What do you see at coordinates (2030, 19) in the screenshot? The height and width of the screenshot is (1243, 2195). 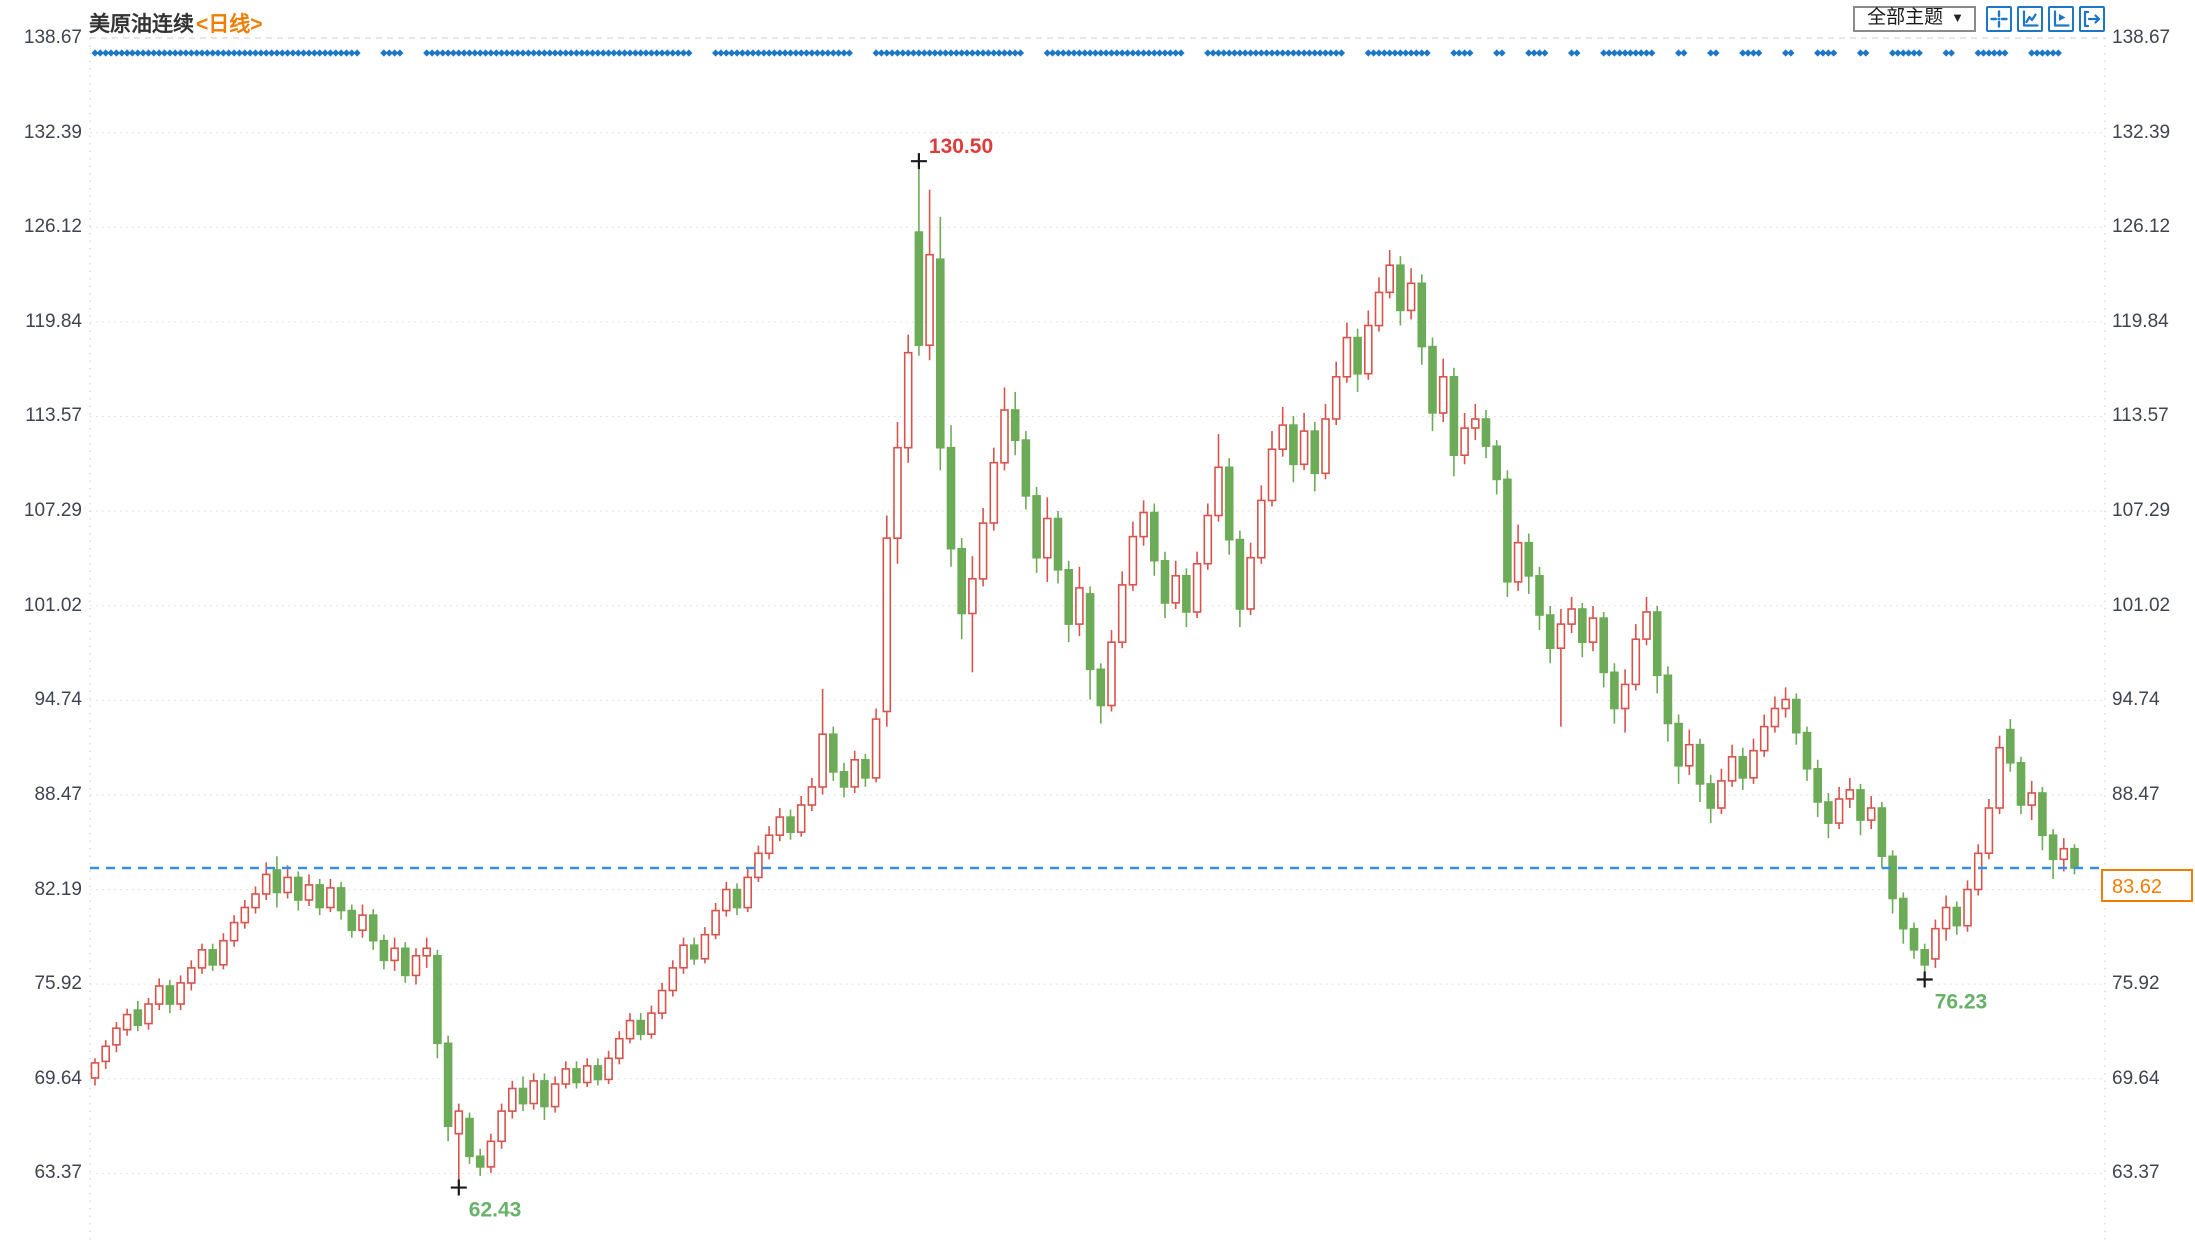 I see `axis-chart-icon` at bounding box center [2030, 19].